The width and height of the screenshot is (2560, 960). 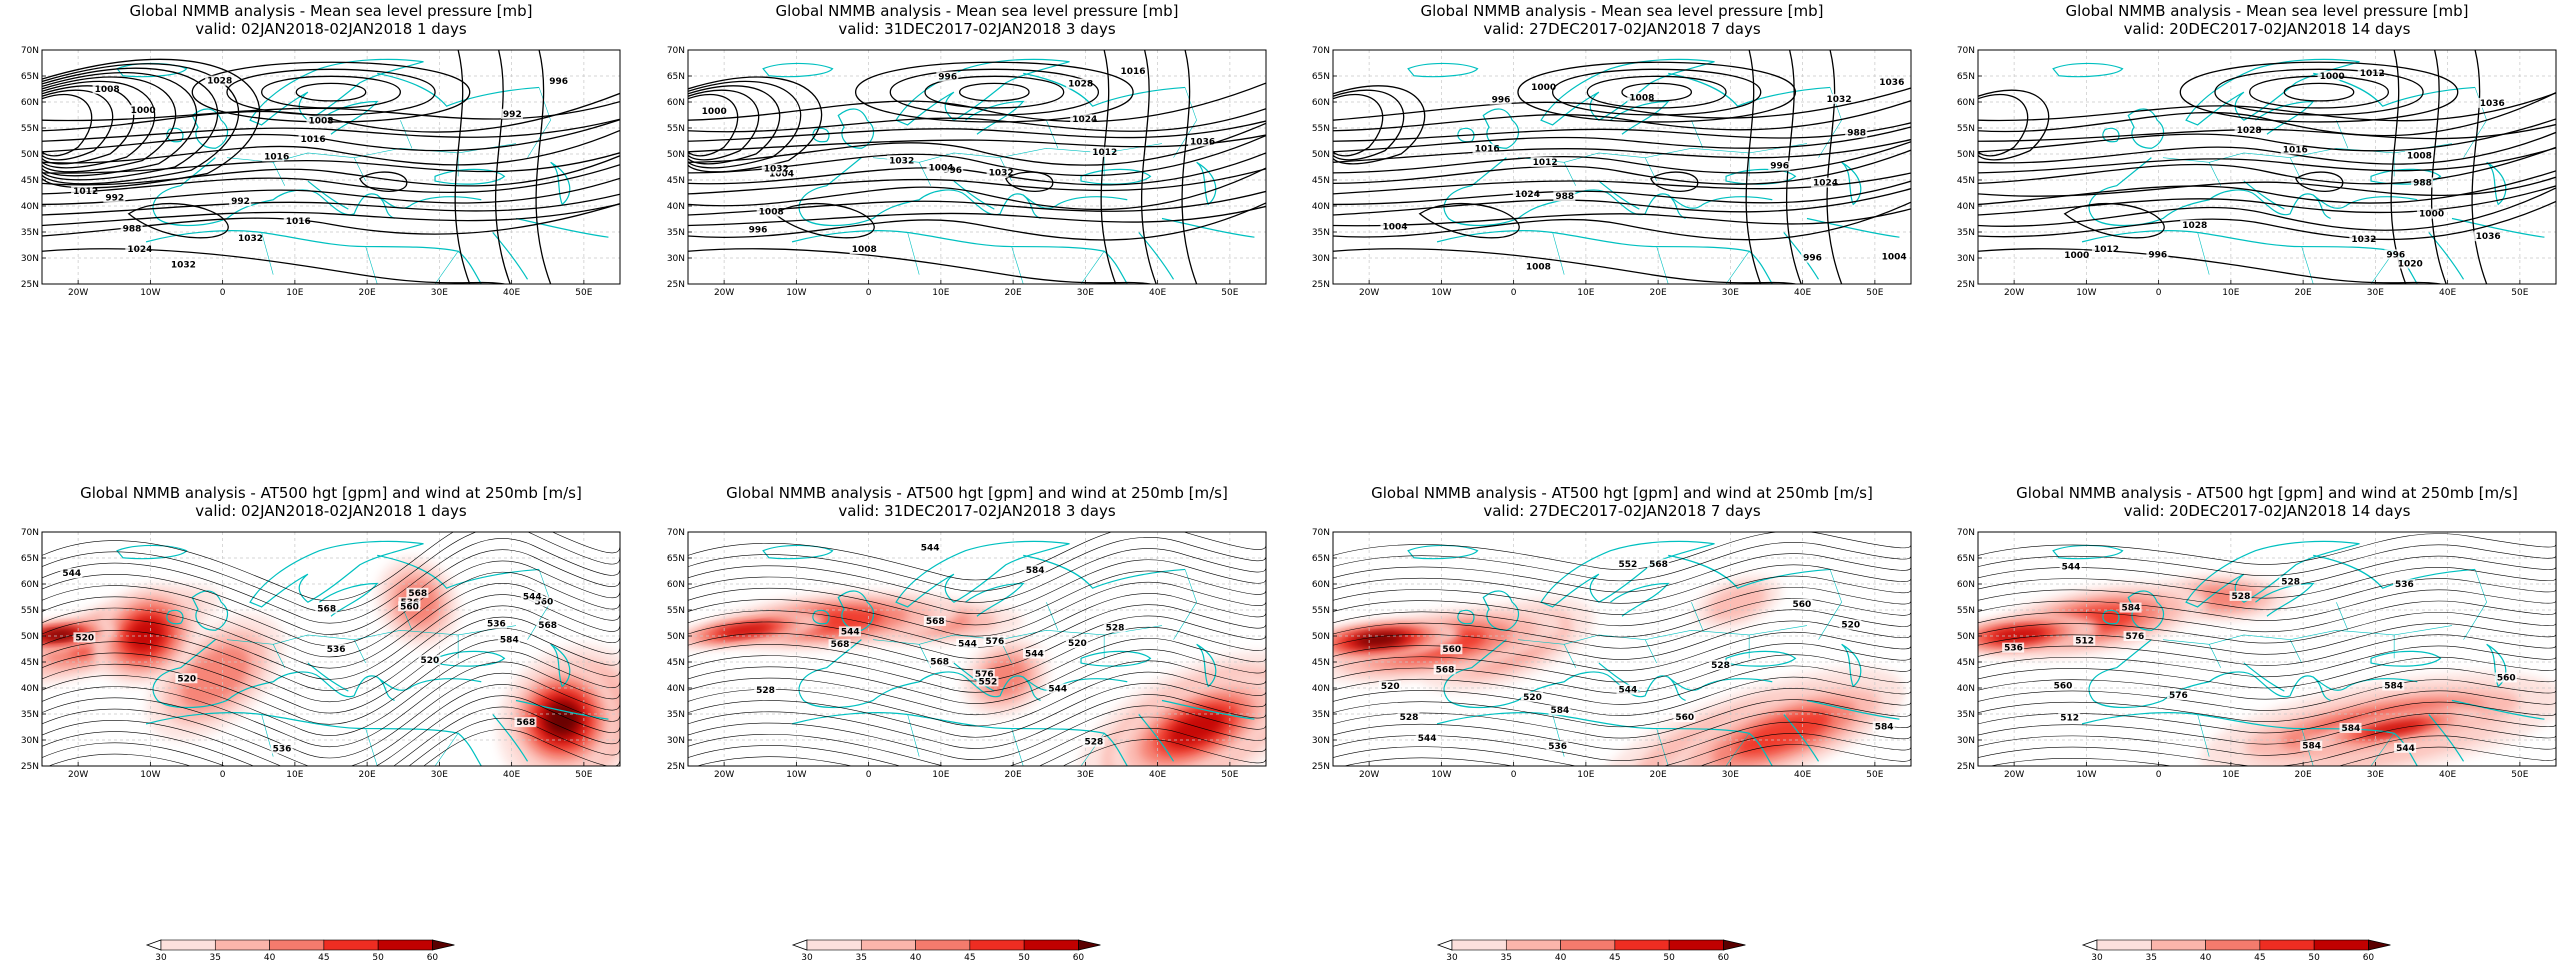 I want to click on lon-tick-label: 0, so click(x=2159, y=293).